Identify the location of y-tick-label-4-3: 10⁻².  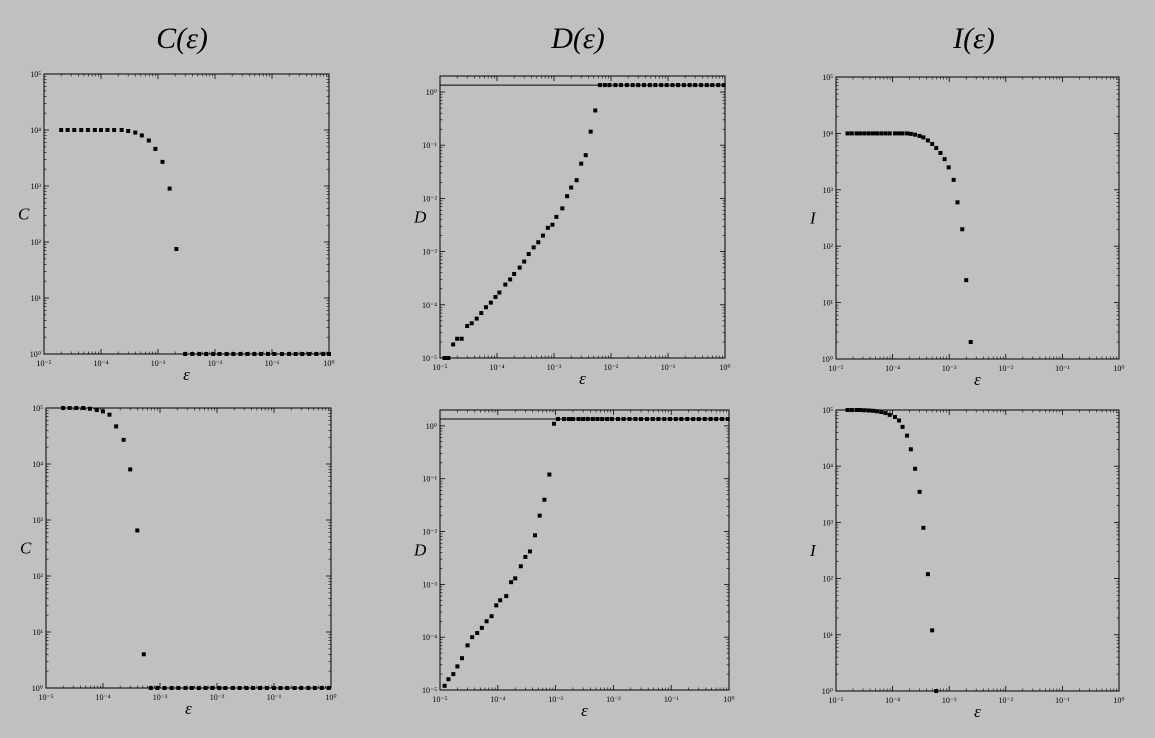
(429, 532).